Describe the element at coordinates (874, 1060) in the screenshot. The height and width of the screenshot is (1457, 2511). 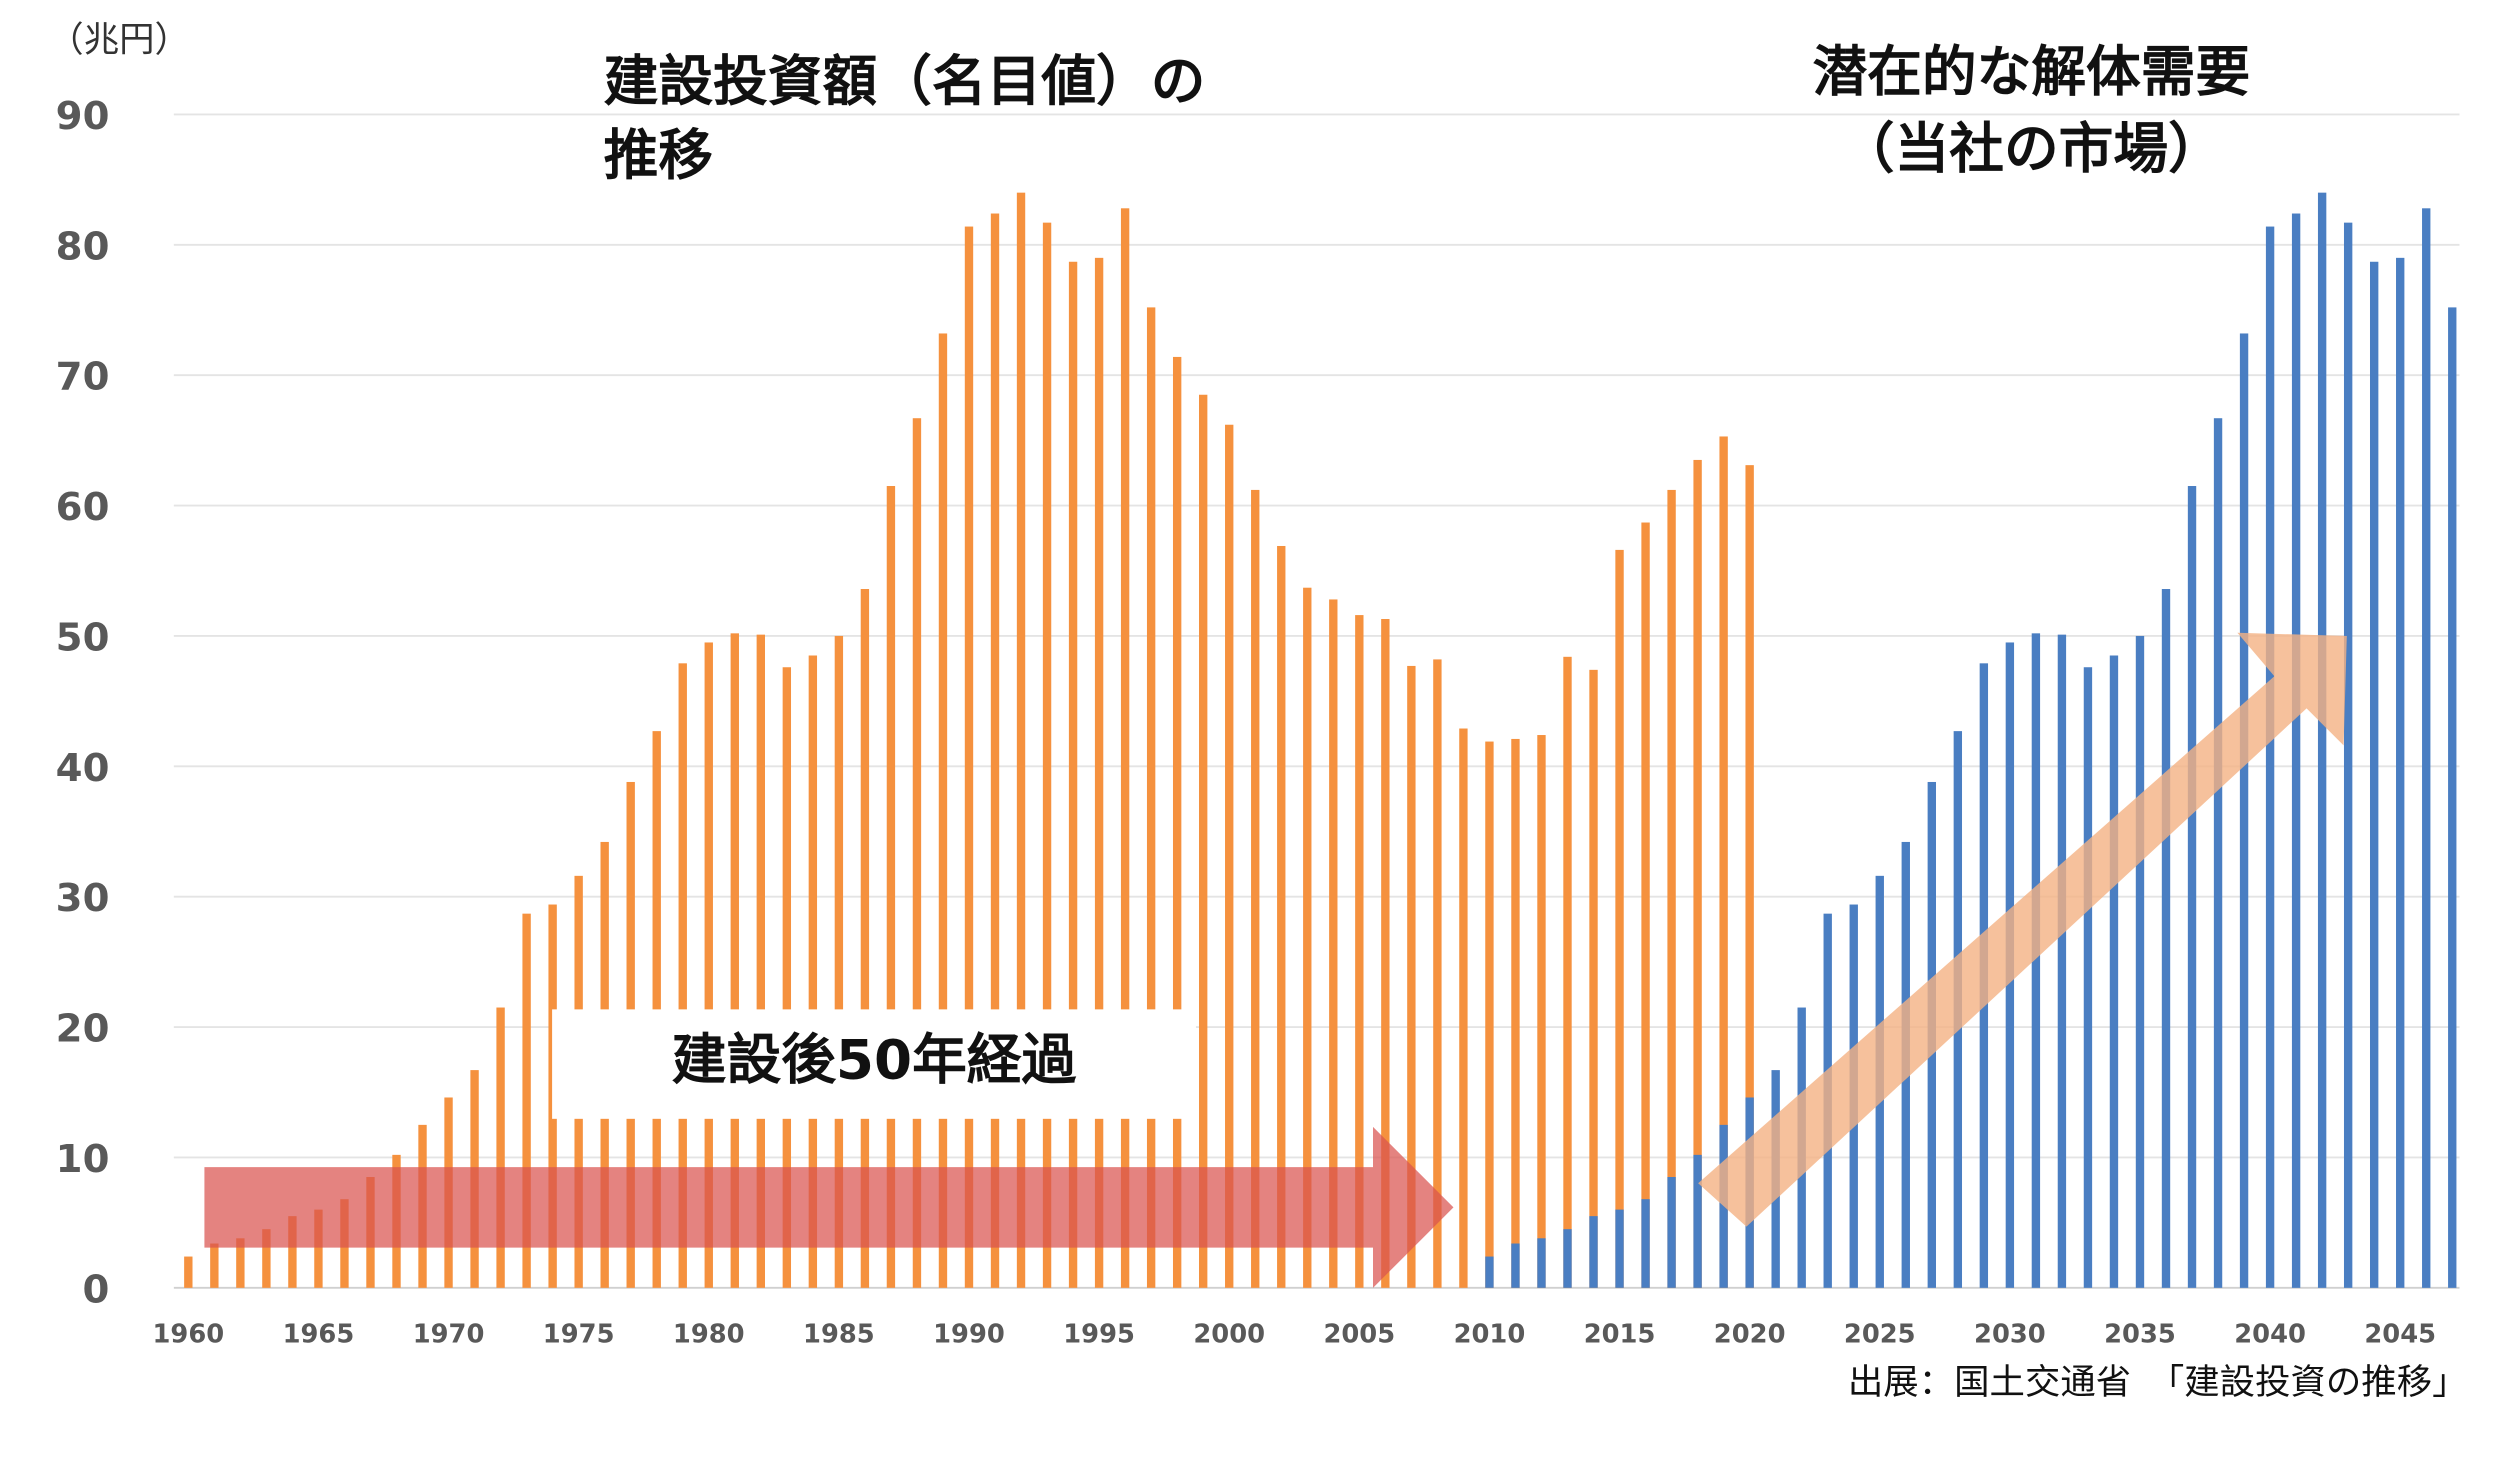
I see `annotation-label: 建設後50年経過` at that location.